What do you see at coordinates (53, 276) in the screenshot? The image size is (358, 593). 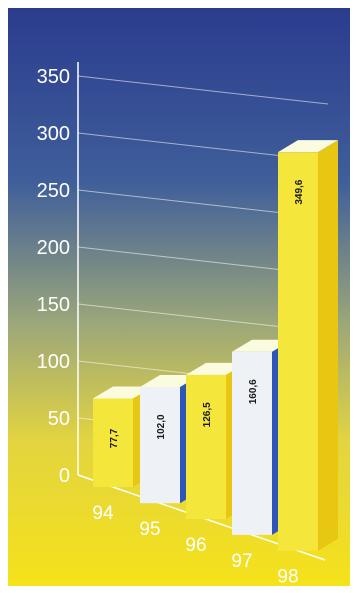 I see `y-tick-labels: 0 50 100 150 200 250 300 350` at bounding box center [53, 276].